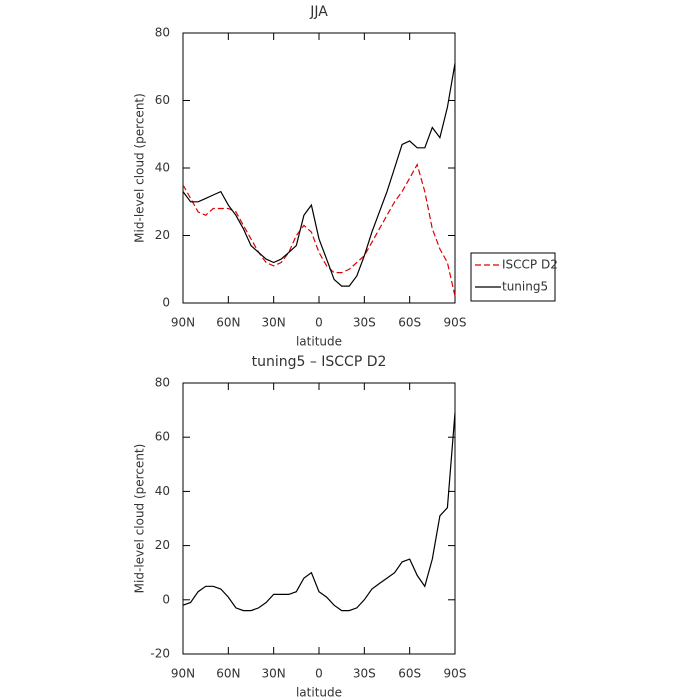  What do you see at coordinates (319, 362) in the screenshot?
I see `chart-title: tuning5 – ISCCP D2` at bounding box center [319, 362].